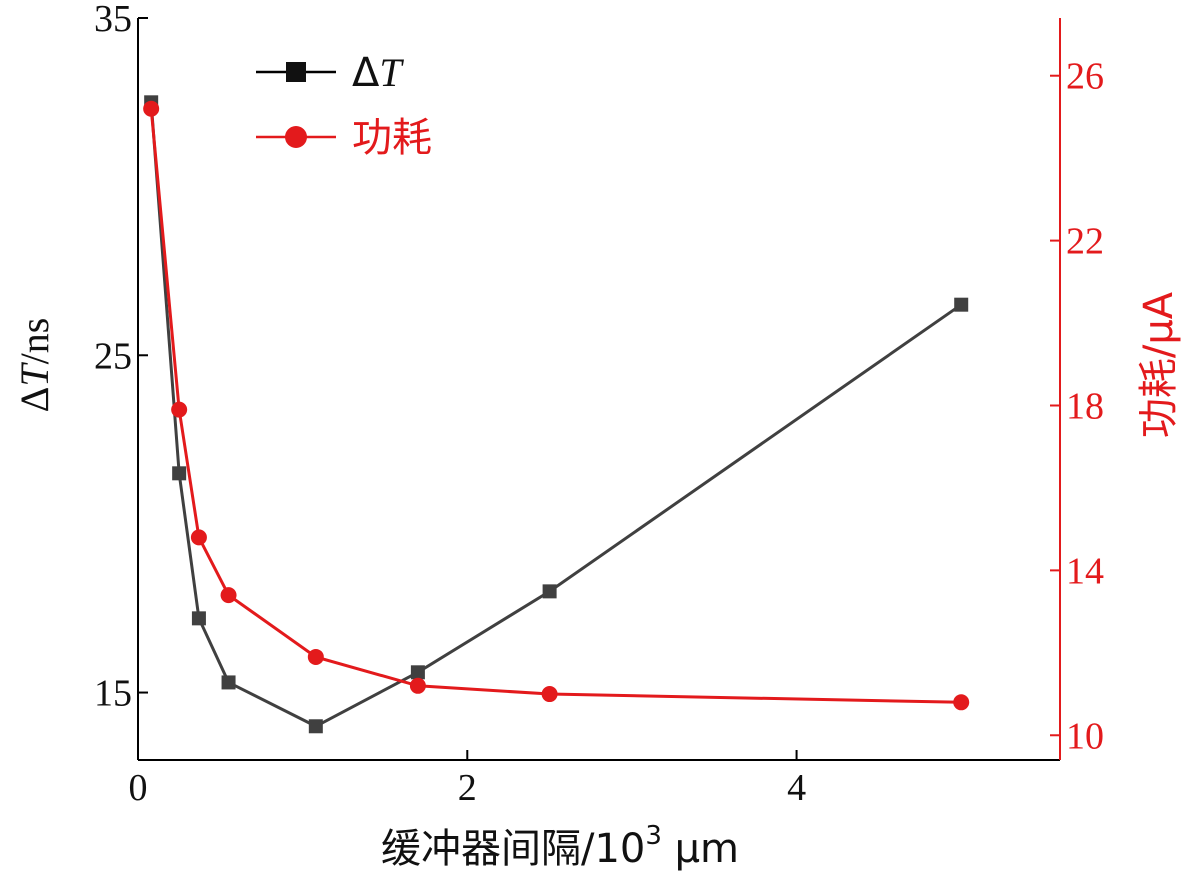 The width and height of the screenshot is (1200, 878). I want to click on left-axis-title-unit: /ns, so click(34, 341).